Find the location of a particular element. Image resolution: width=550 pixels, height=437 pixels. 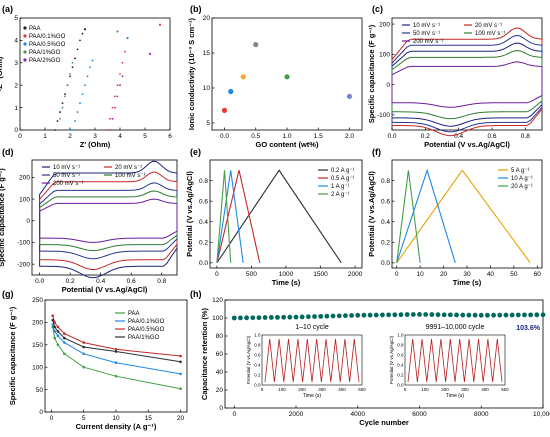

x-tick-label: 6 is located at coordinates (170, 136).